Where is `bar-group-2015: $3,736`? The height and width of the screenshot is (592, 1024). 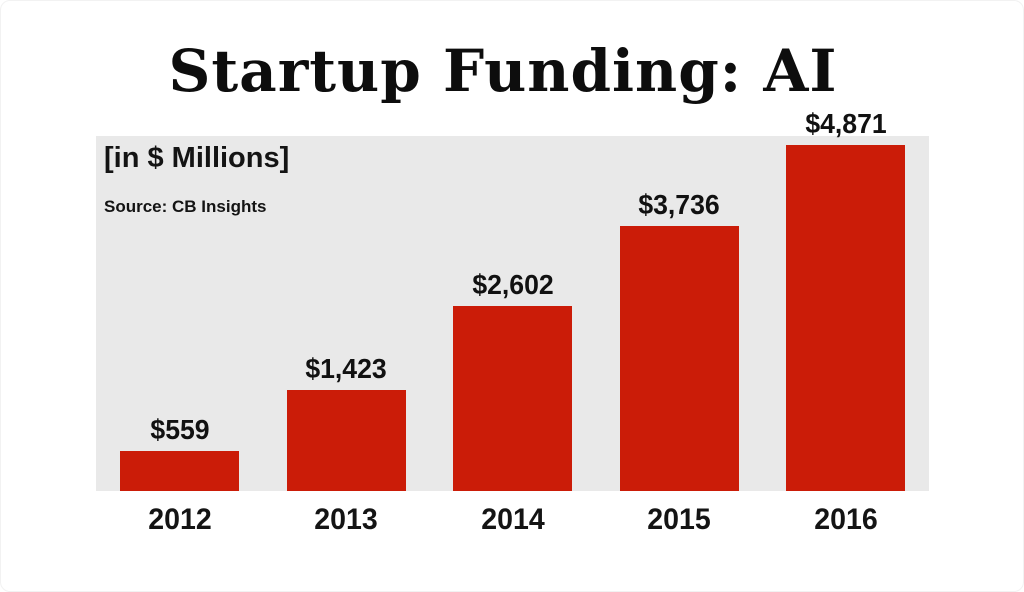
bar-group-2015: $3,736 is located at coordinates (679, 313).